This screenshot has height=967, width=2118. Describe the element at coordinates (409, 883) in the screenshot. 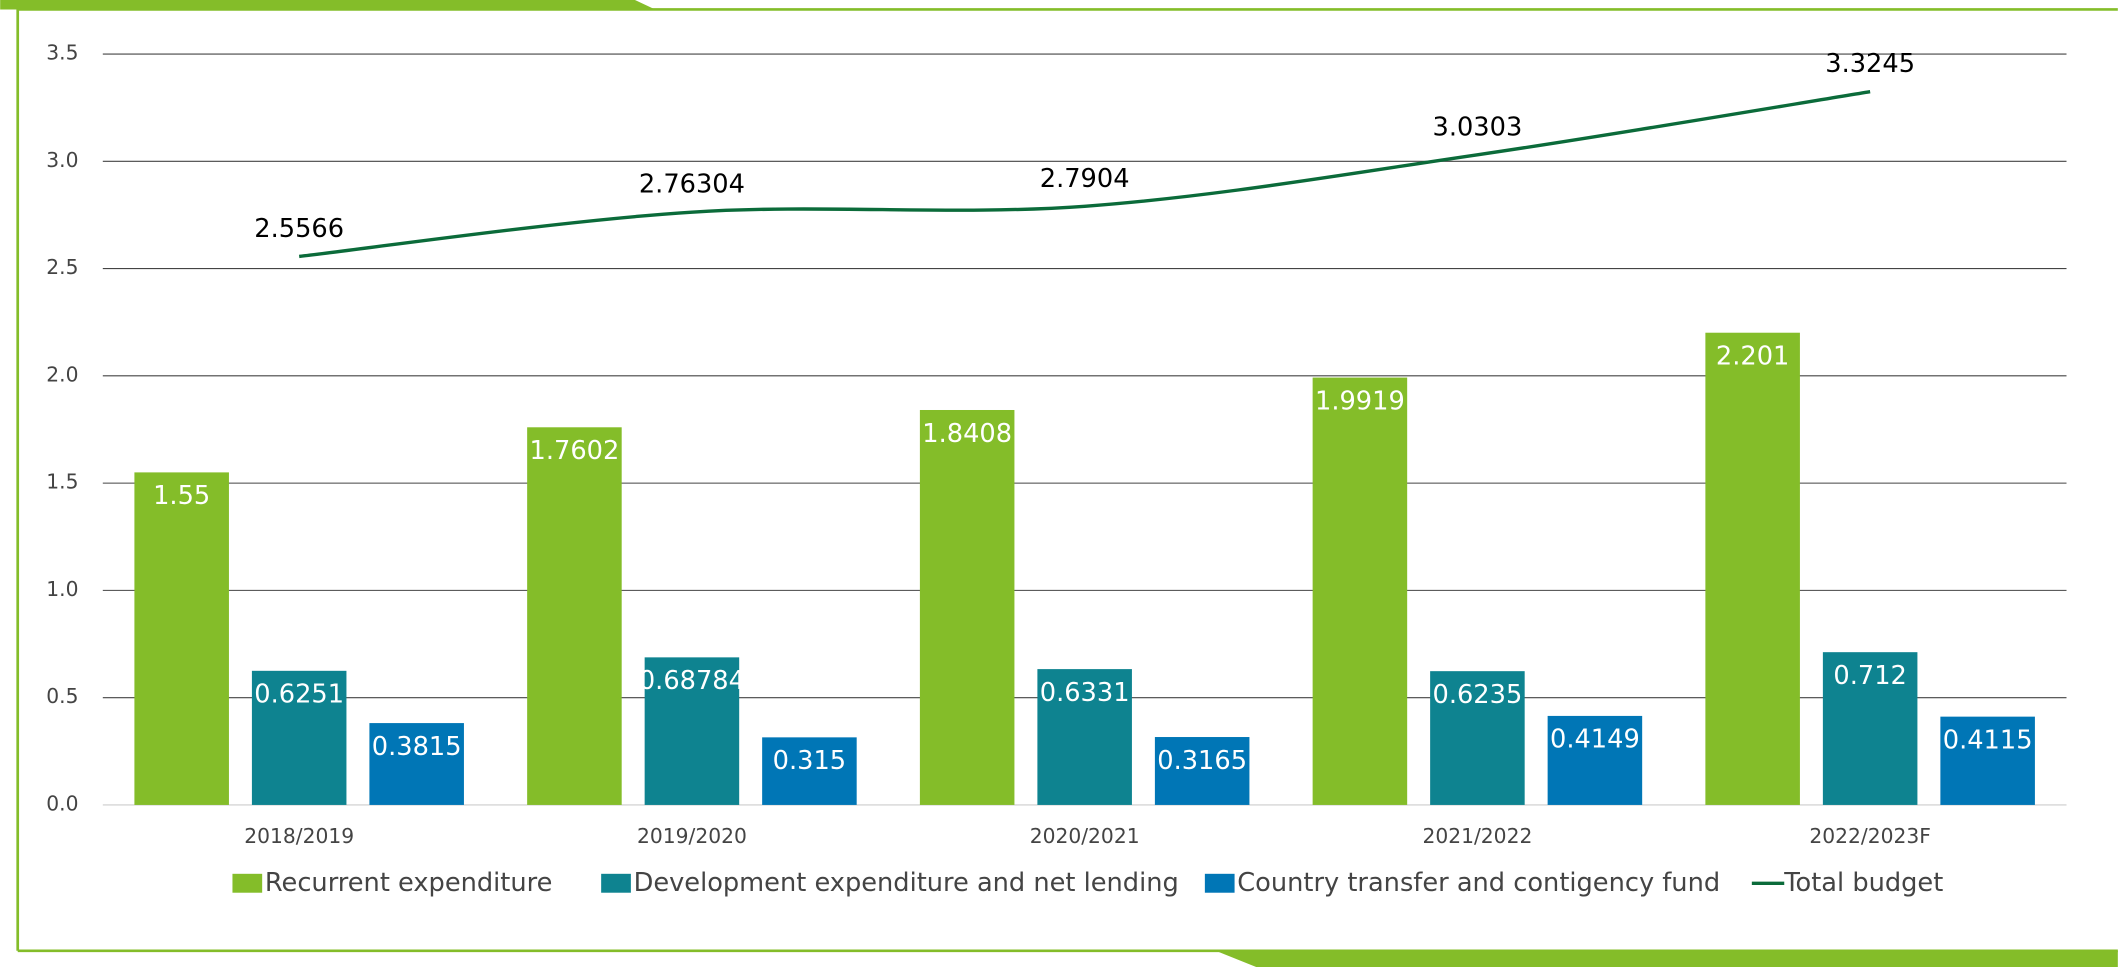

I see `legend-label: Recurrent expenditure` at that location.